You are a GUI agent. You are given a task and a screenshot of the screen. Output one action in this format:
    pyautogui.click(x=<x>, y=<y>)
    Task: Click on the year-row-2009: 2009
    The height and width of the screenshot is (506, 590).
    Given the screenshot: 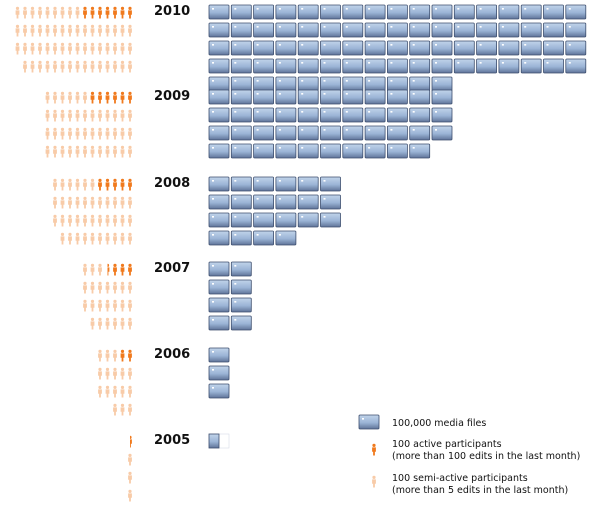 What is the action you would take?
    pyautogui.click(x=249, y=124)
    